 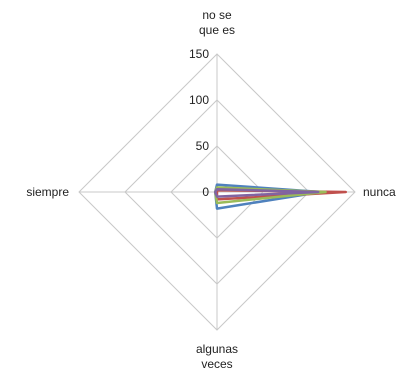 I want to click on axis-label-line: siempre, so click(x=47, y=192).